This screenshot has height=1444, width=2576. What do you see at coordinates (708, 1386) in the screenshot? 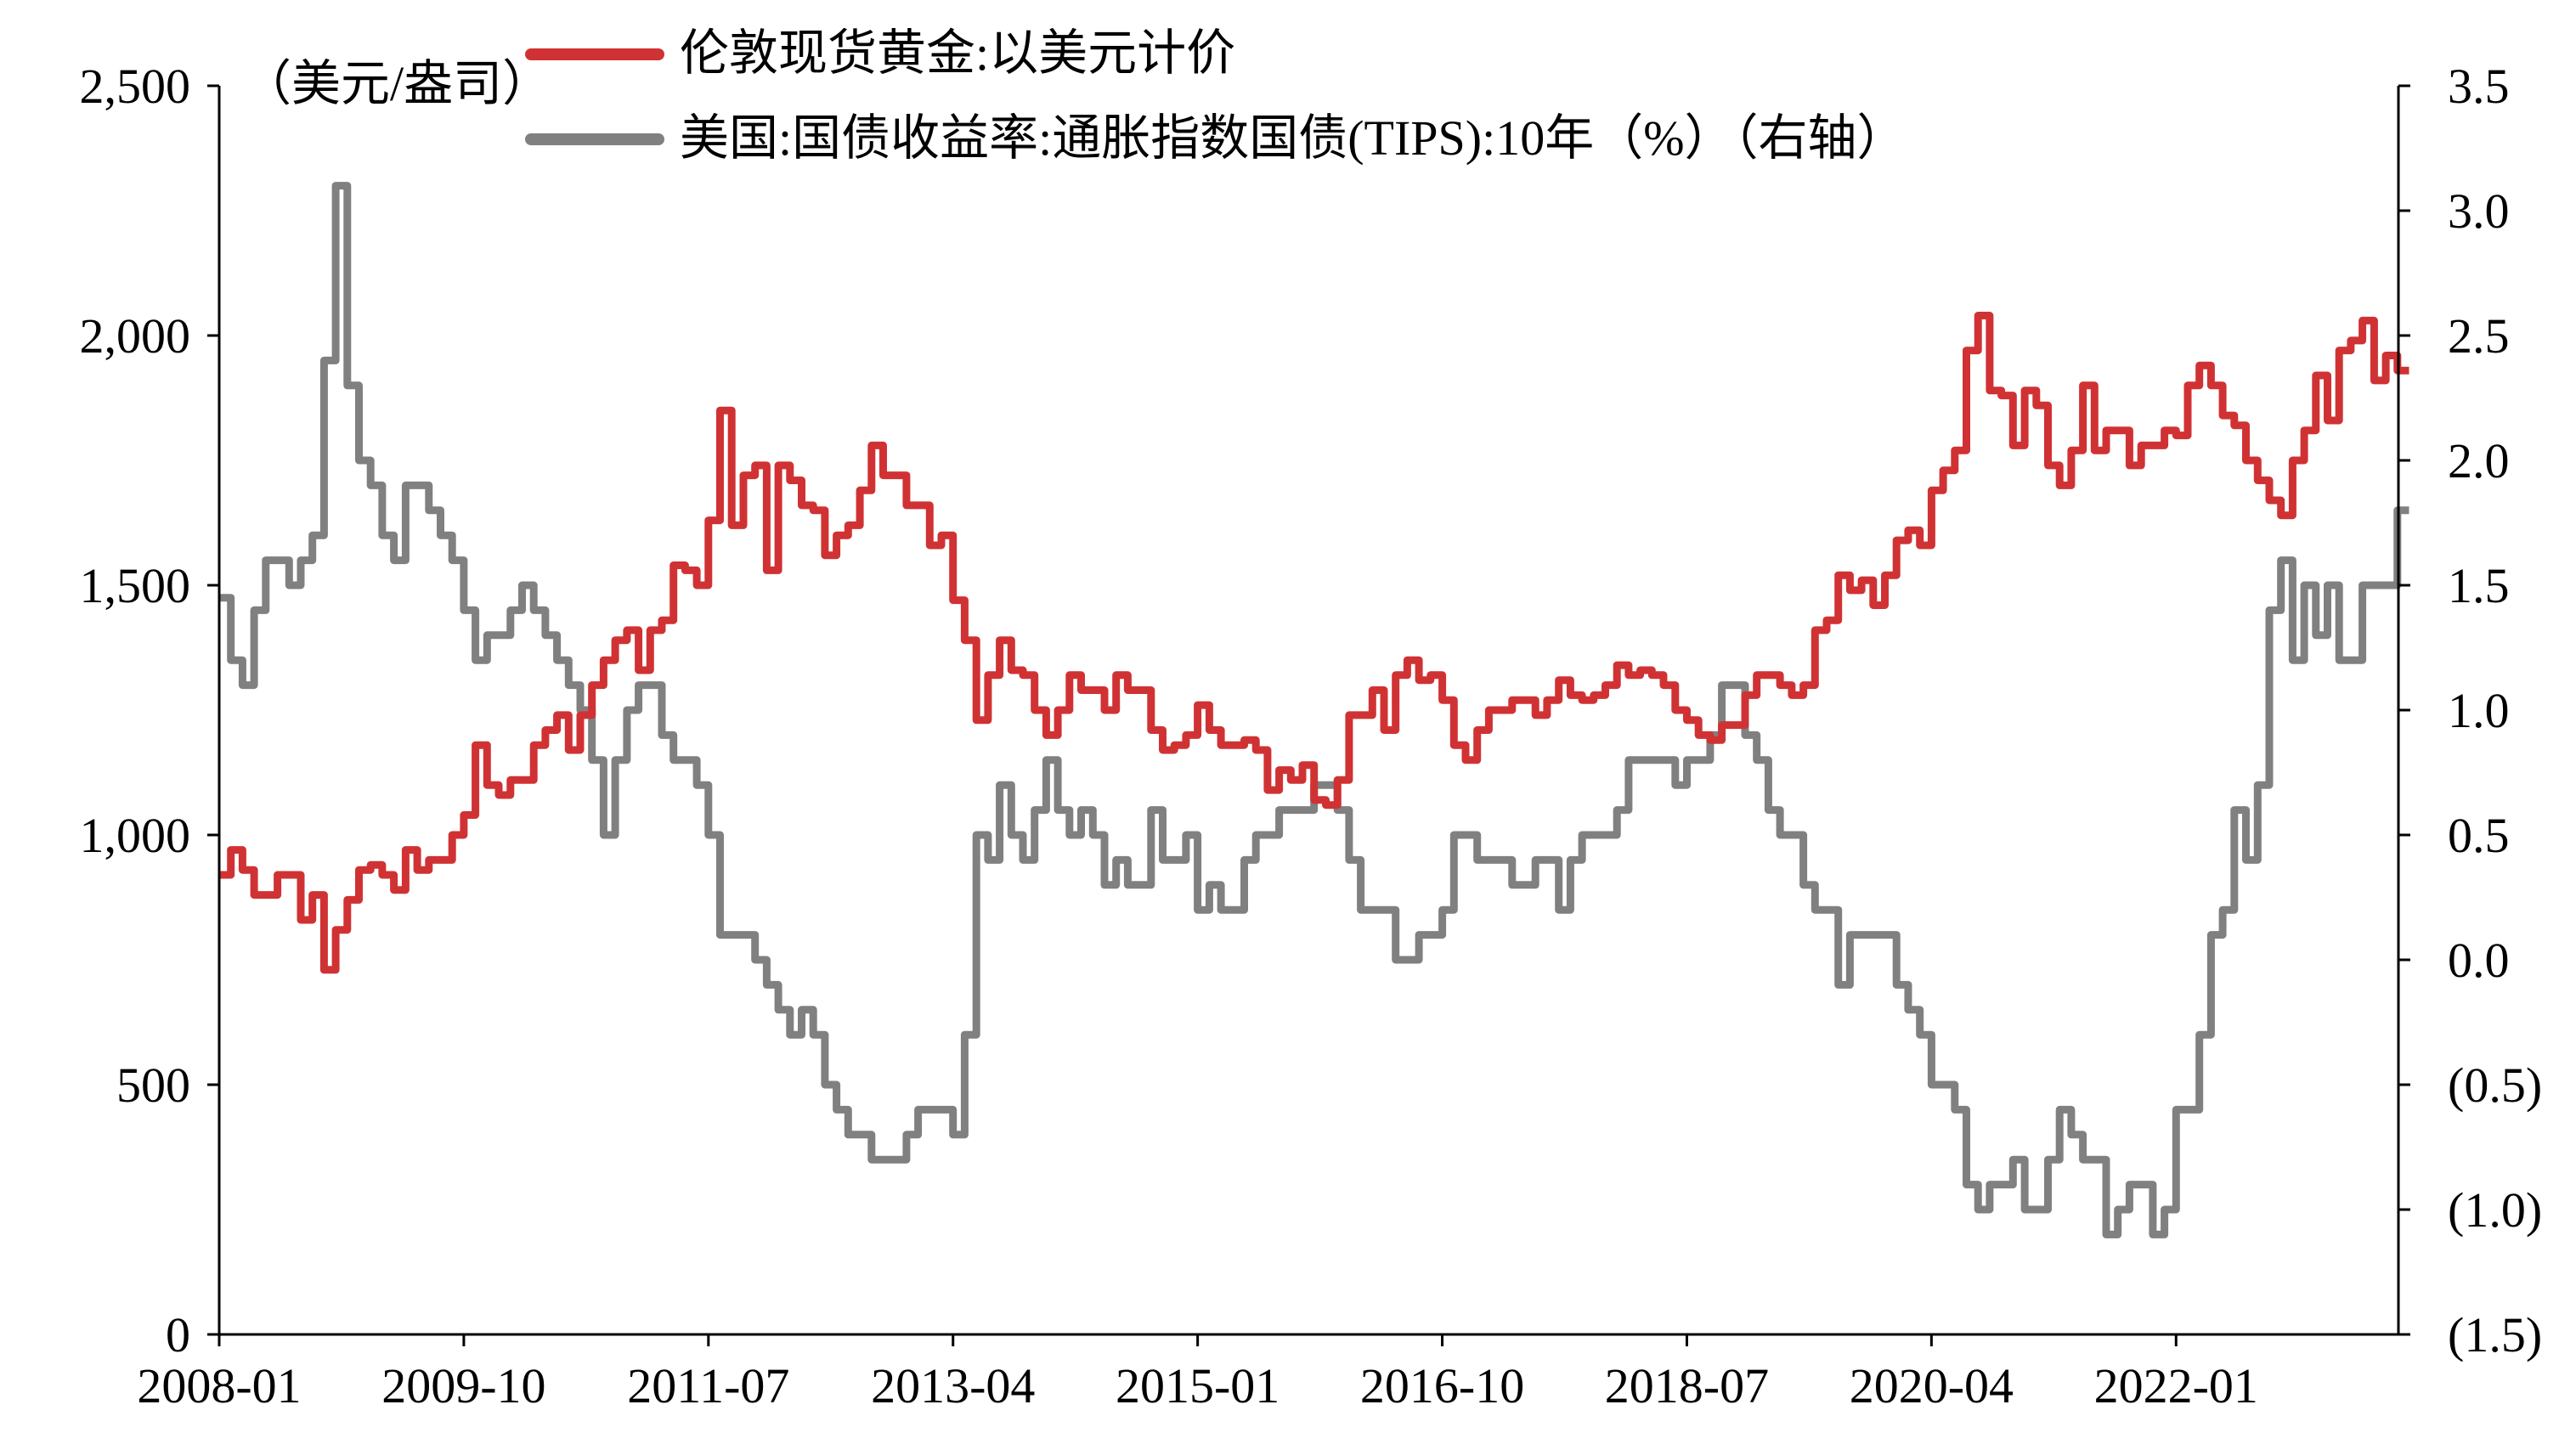
I see `x-tick-label: 2011-07` at bounding box center [708, 1386].